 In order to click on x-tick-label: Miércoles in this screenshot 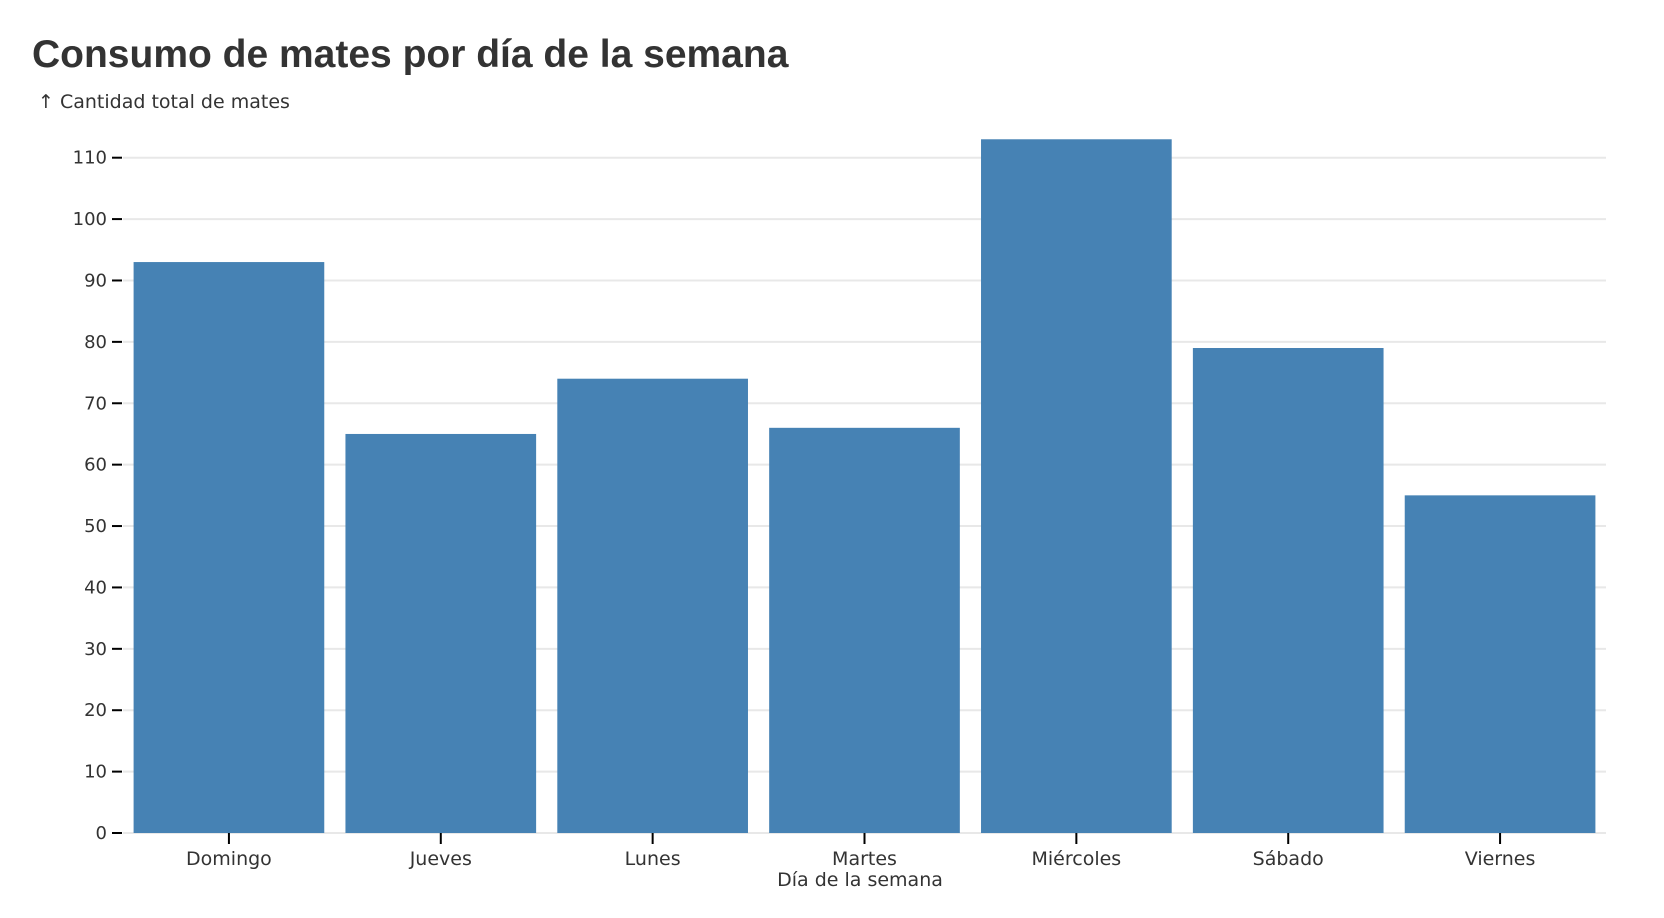, I will do `click(1077, 859)`.